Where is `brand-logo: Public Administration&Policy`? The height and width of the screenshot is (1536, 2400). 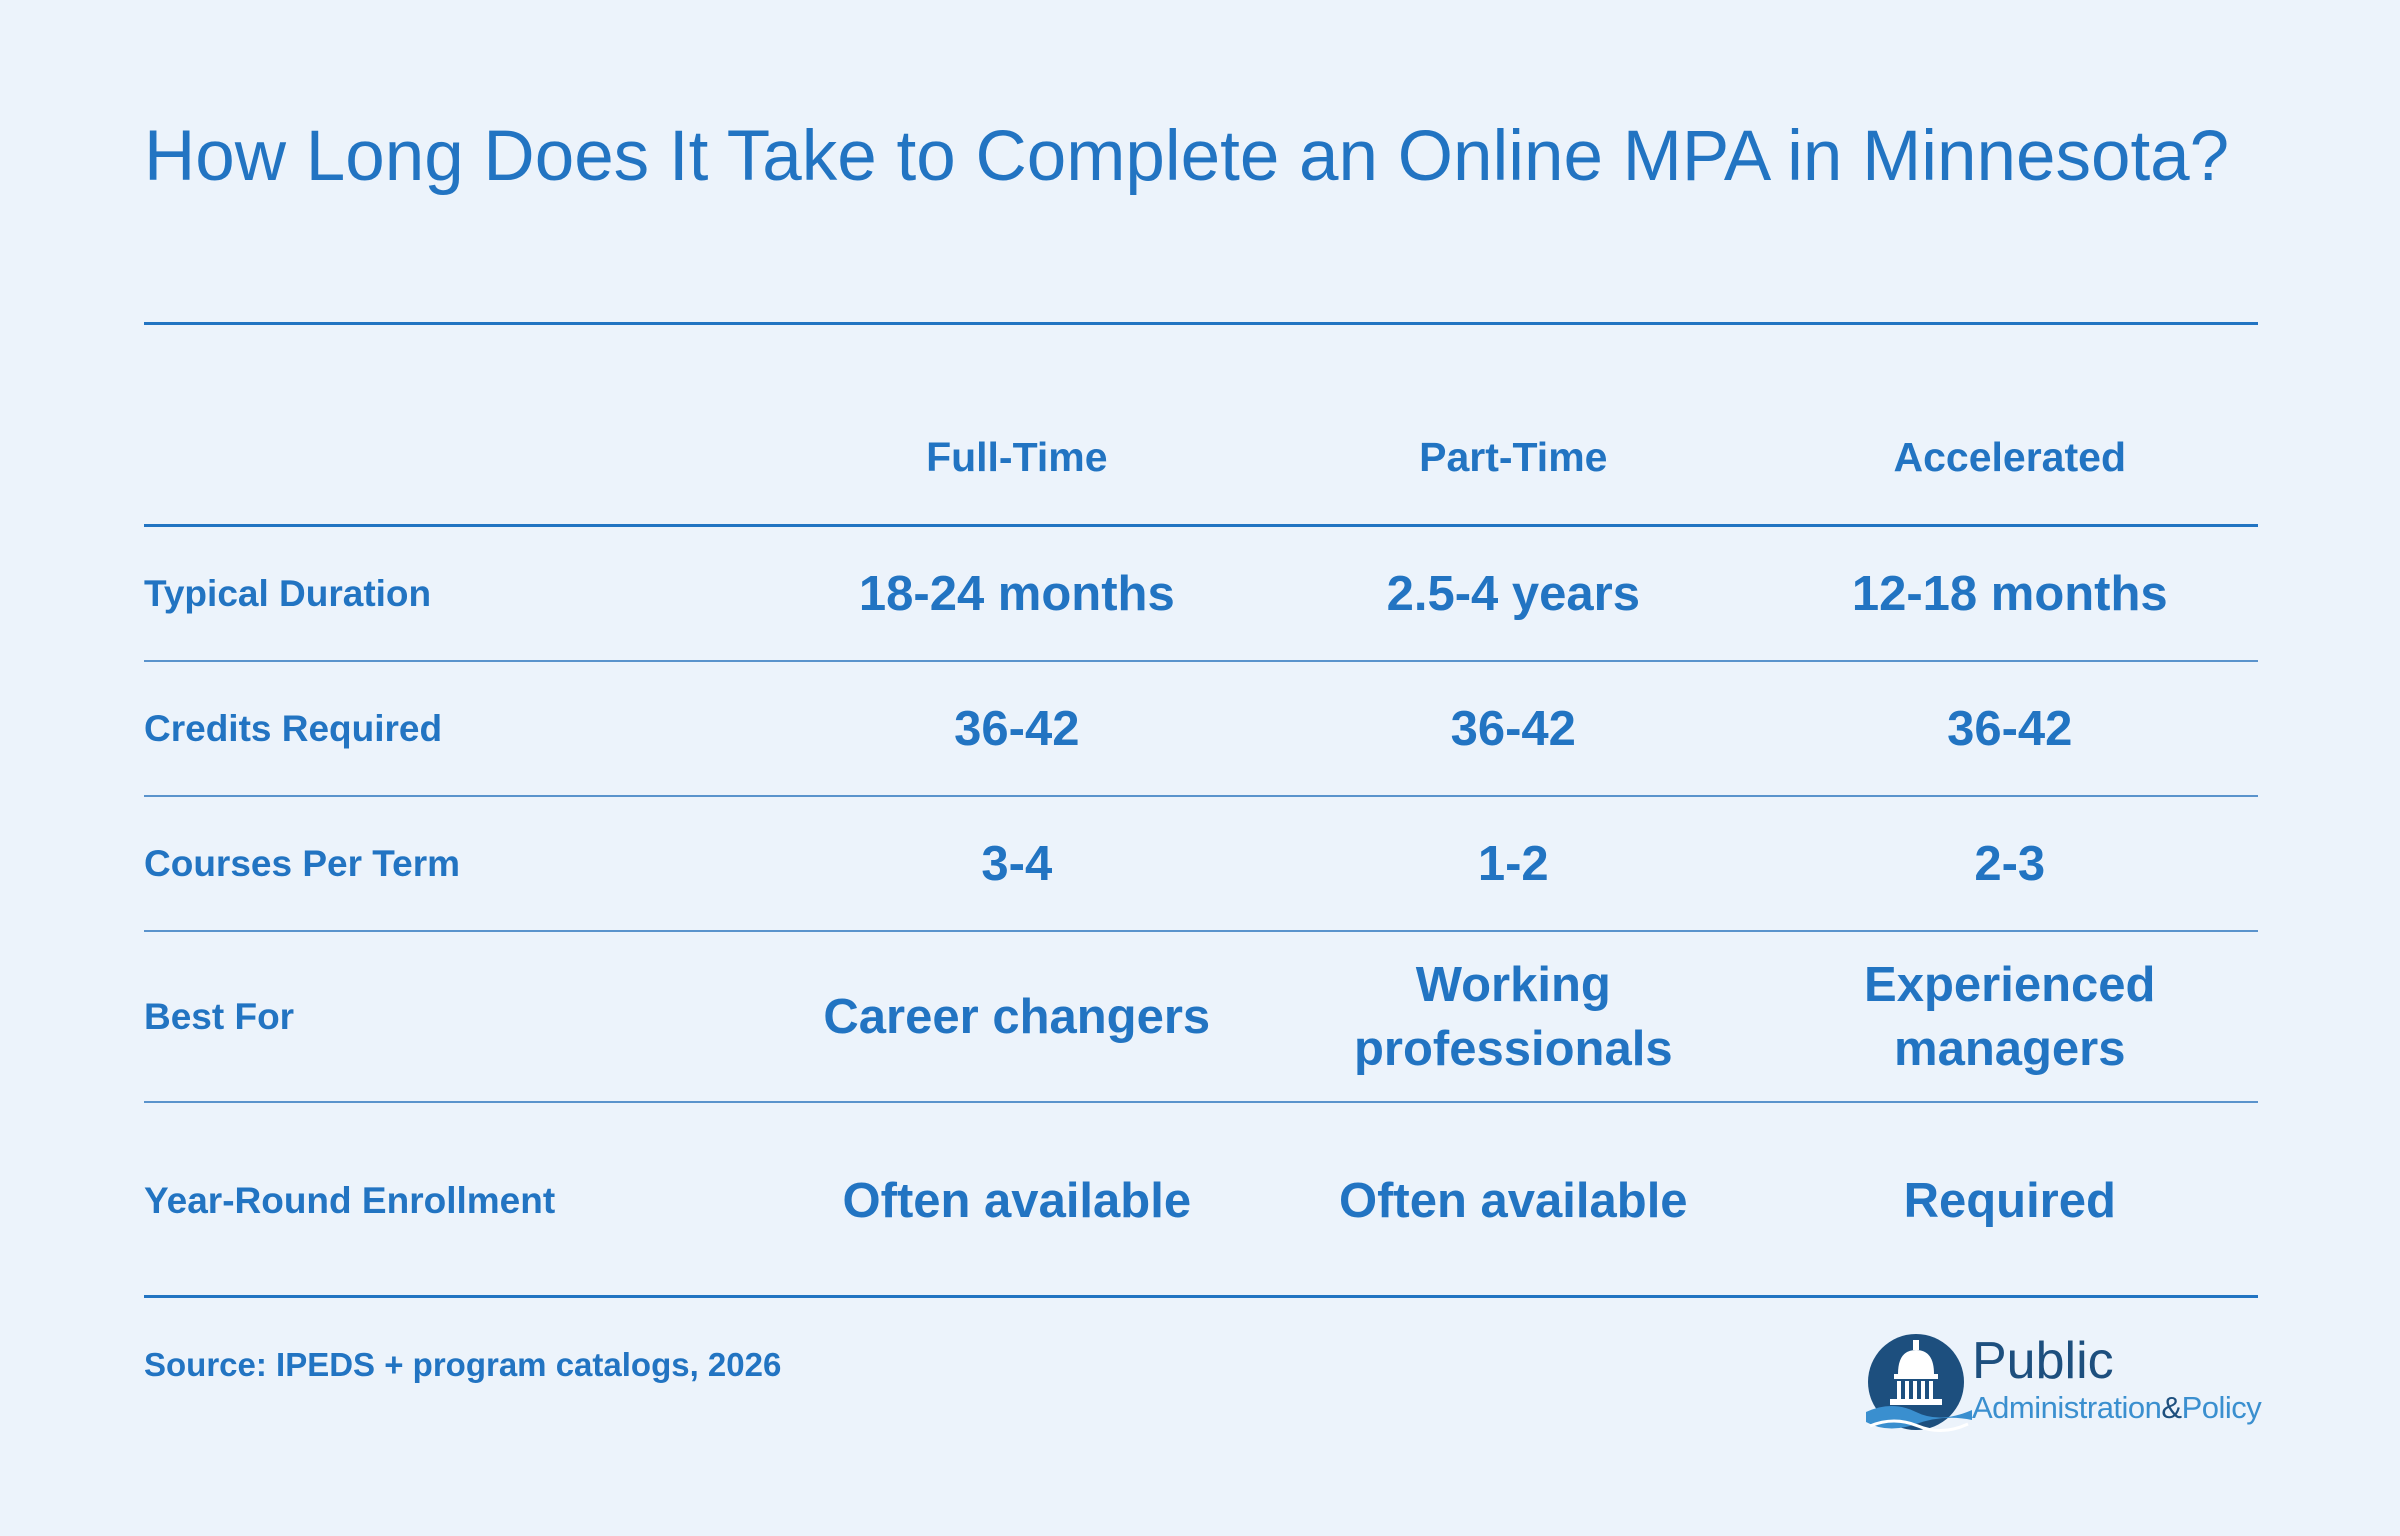 brand-logo: Public Administration&Policy is located at coordinates (2064, 1385).